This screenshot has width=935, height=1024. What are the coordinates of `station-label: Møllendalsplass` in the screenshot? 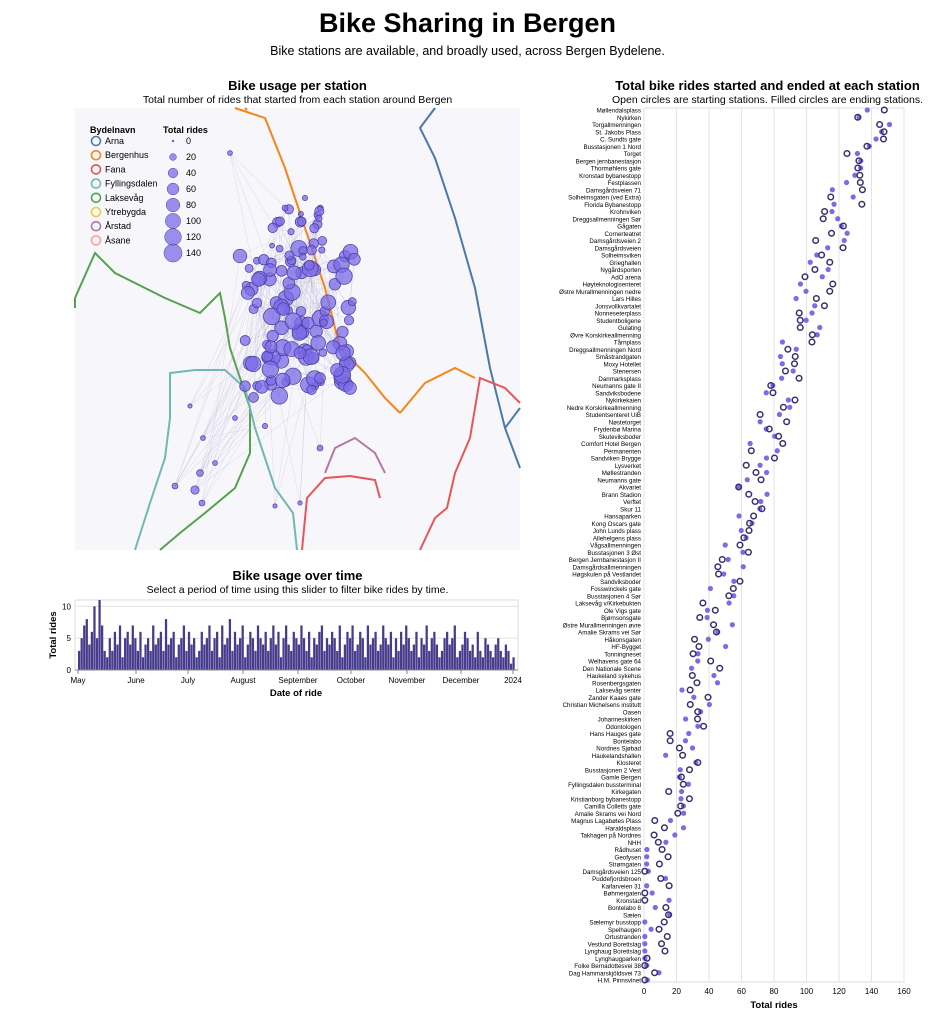 It's located at (619, 111).